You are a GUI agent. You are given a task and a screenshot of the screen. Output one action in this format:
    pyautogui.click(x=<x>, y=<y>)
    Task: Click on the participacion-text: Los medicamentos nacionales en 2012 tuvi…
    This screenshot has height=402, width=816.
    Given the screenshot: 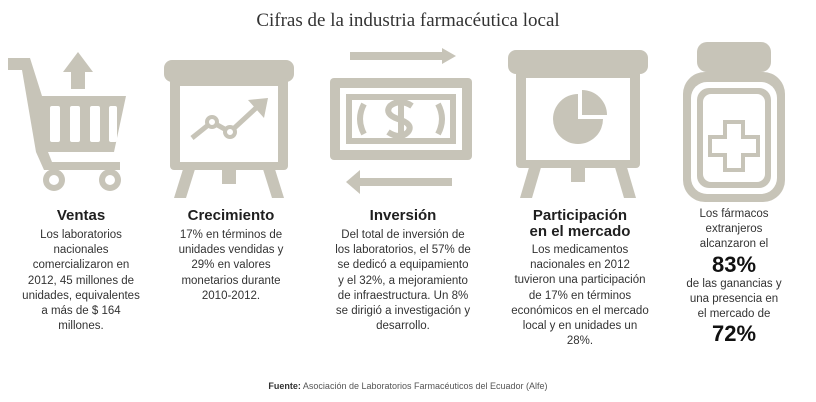 What is the action you would take?
    pyautogui.click(x=580, y=296)
    